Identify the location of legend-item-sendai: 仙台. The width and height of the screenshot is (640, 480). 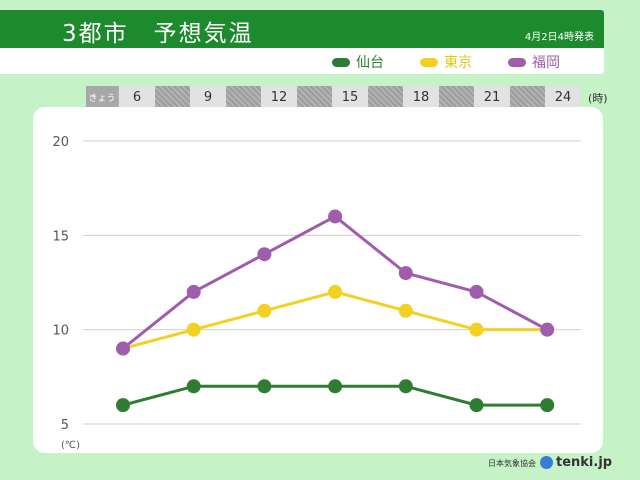
(358, 62).